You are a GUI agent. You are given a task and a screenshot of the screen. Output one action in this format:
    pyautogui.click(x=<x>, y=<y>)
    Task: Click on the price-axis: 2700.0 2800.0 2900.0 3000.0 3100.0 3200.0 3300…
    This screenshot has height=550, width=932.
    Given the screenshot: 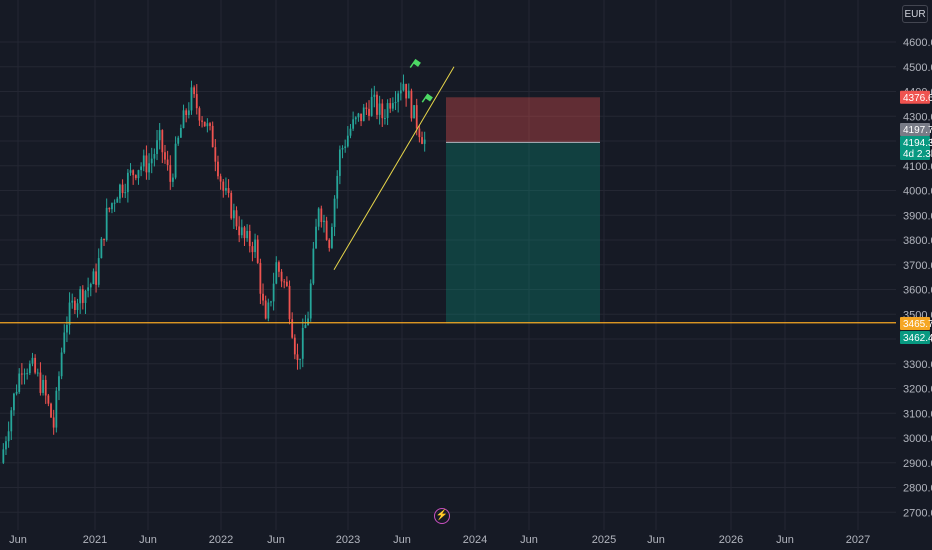 What is the action you would take?
    pyautogui.click(x=917, y=278)
    